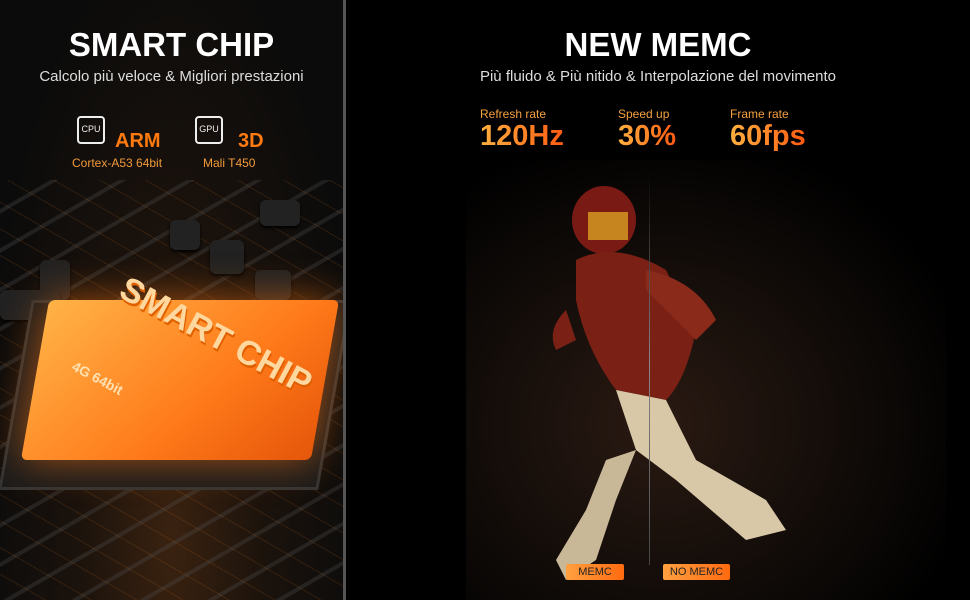 Image resolution: width=970 pixels, height=600 pixels. I want to click on cpu-spec-detail: Cortex-A53 64bit, so click(117, 163).